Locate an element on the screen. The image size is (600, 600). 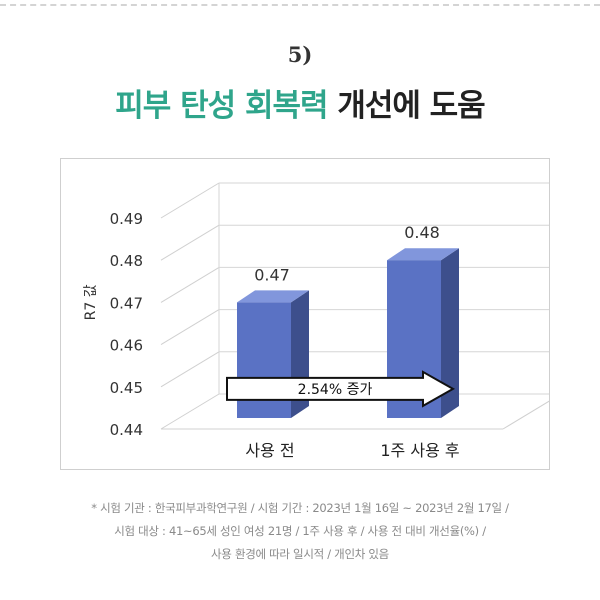
top-dashed-divider is located at coordinates (300, 5).